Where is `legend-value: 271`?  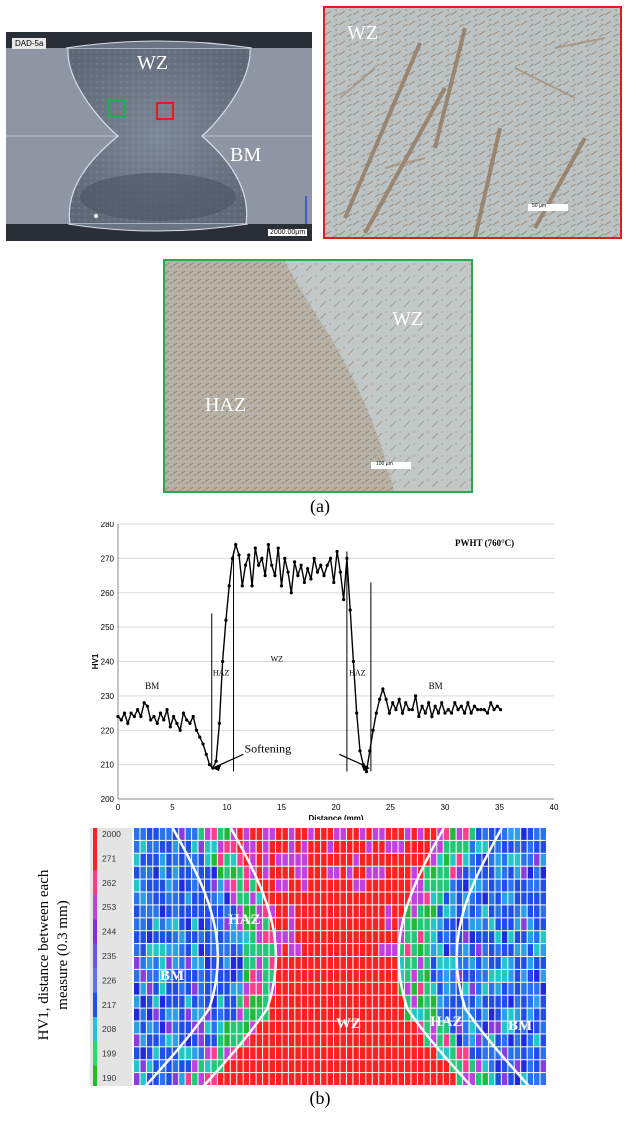 legend-value: 271 is located at coordinates (109, 858).